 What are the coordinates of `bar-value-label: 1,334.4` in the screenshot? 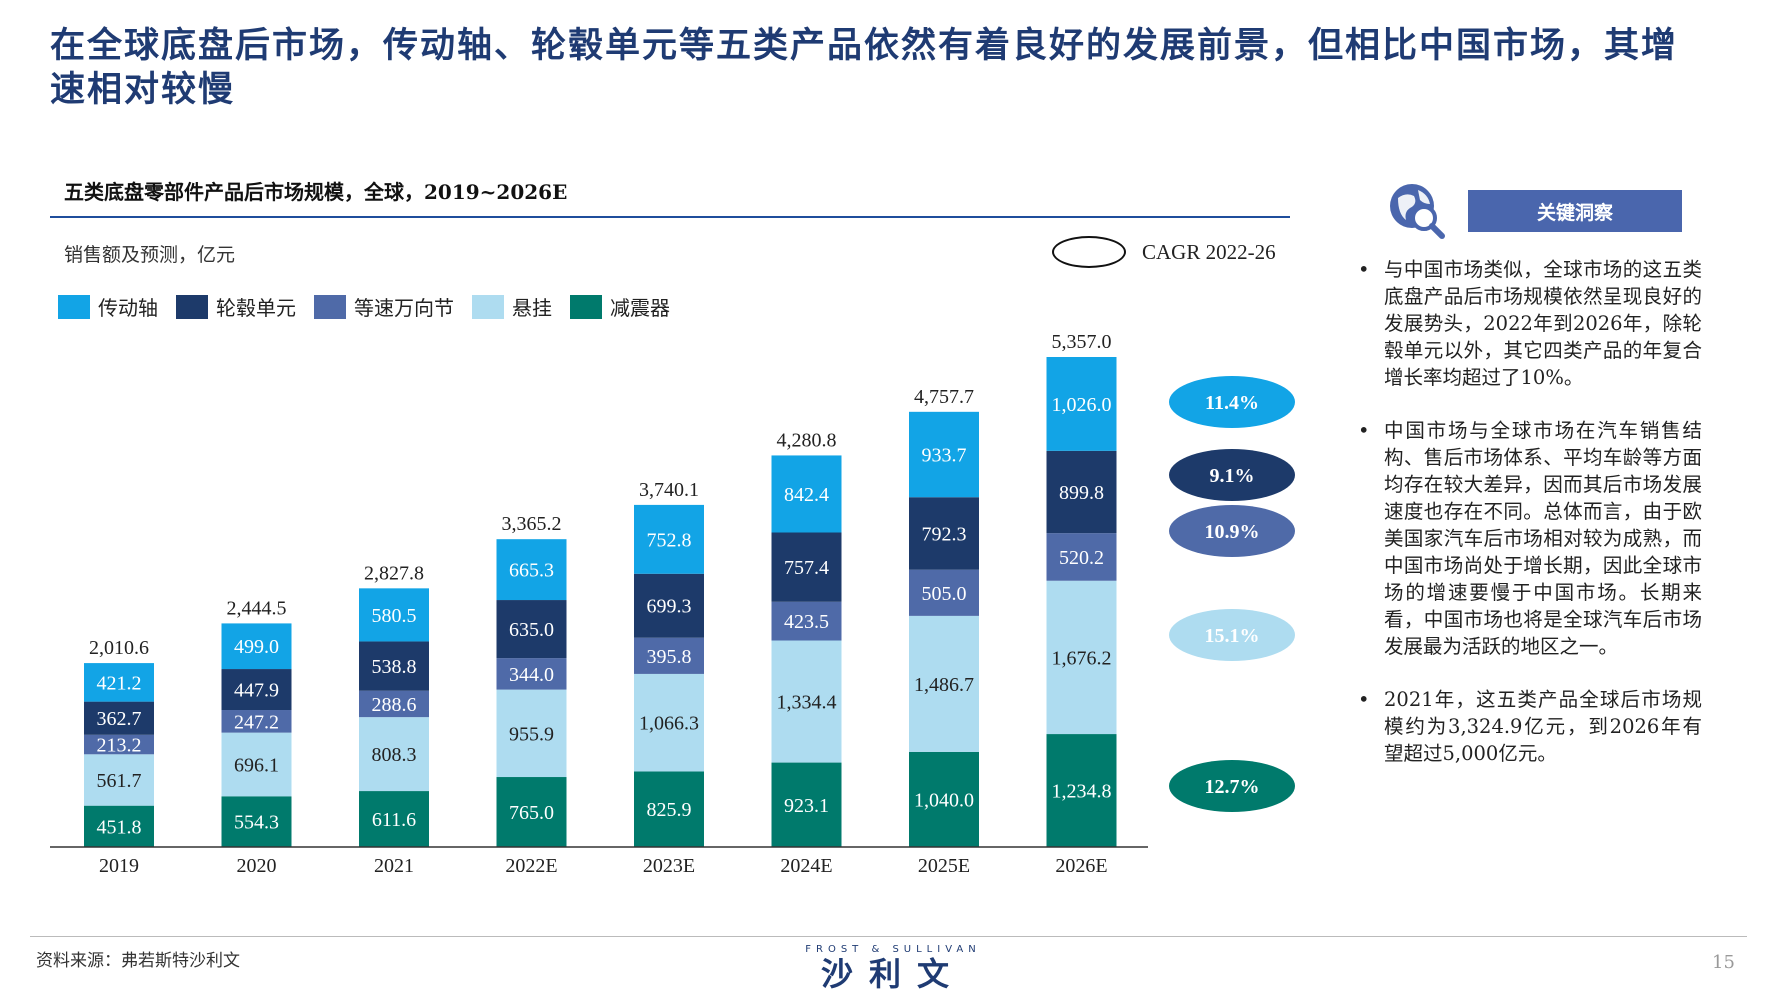 It's located at (807, 703).